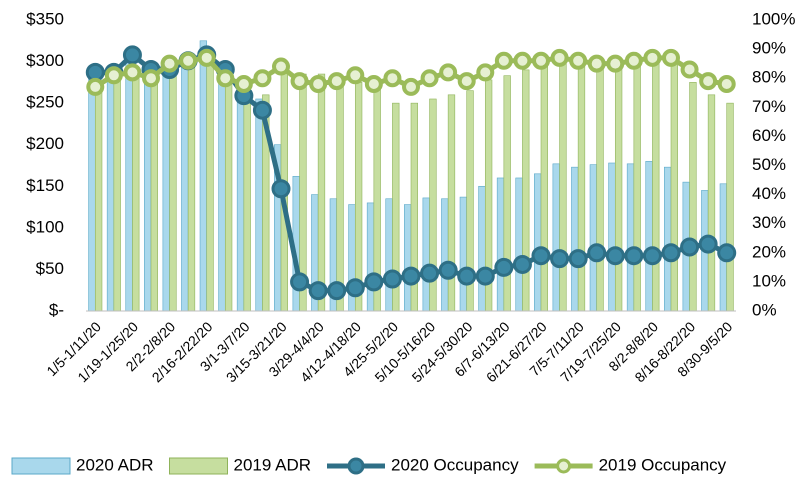 Image resolution: width=812 pixels, height=479 pixels. Describe the element at coordinates (45, 102) in the screenshot. I see `y-tick-label: $250` at that location.